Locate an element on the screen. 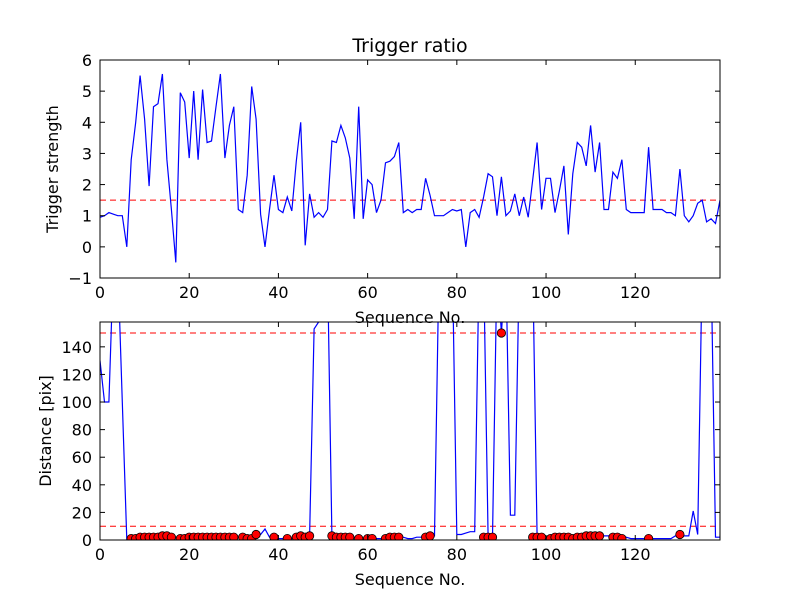  y-tick-label: 40 is located at coordinates (82, 485).